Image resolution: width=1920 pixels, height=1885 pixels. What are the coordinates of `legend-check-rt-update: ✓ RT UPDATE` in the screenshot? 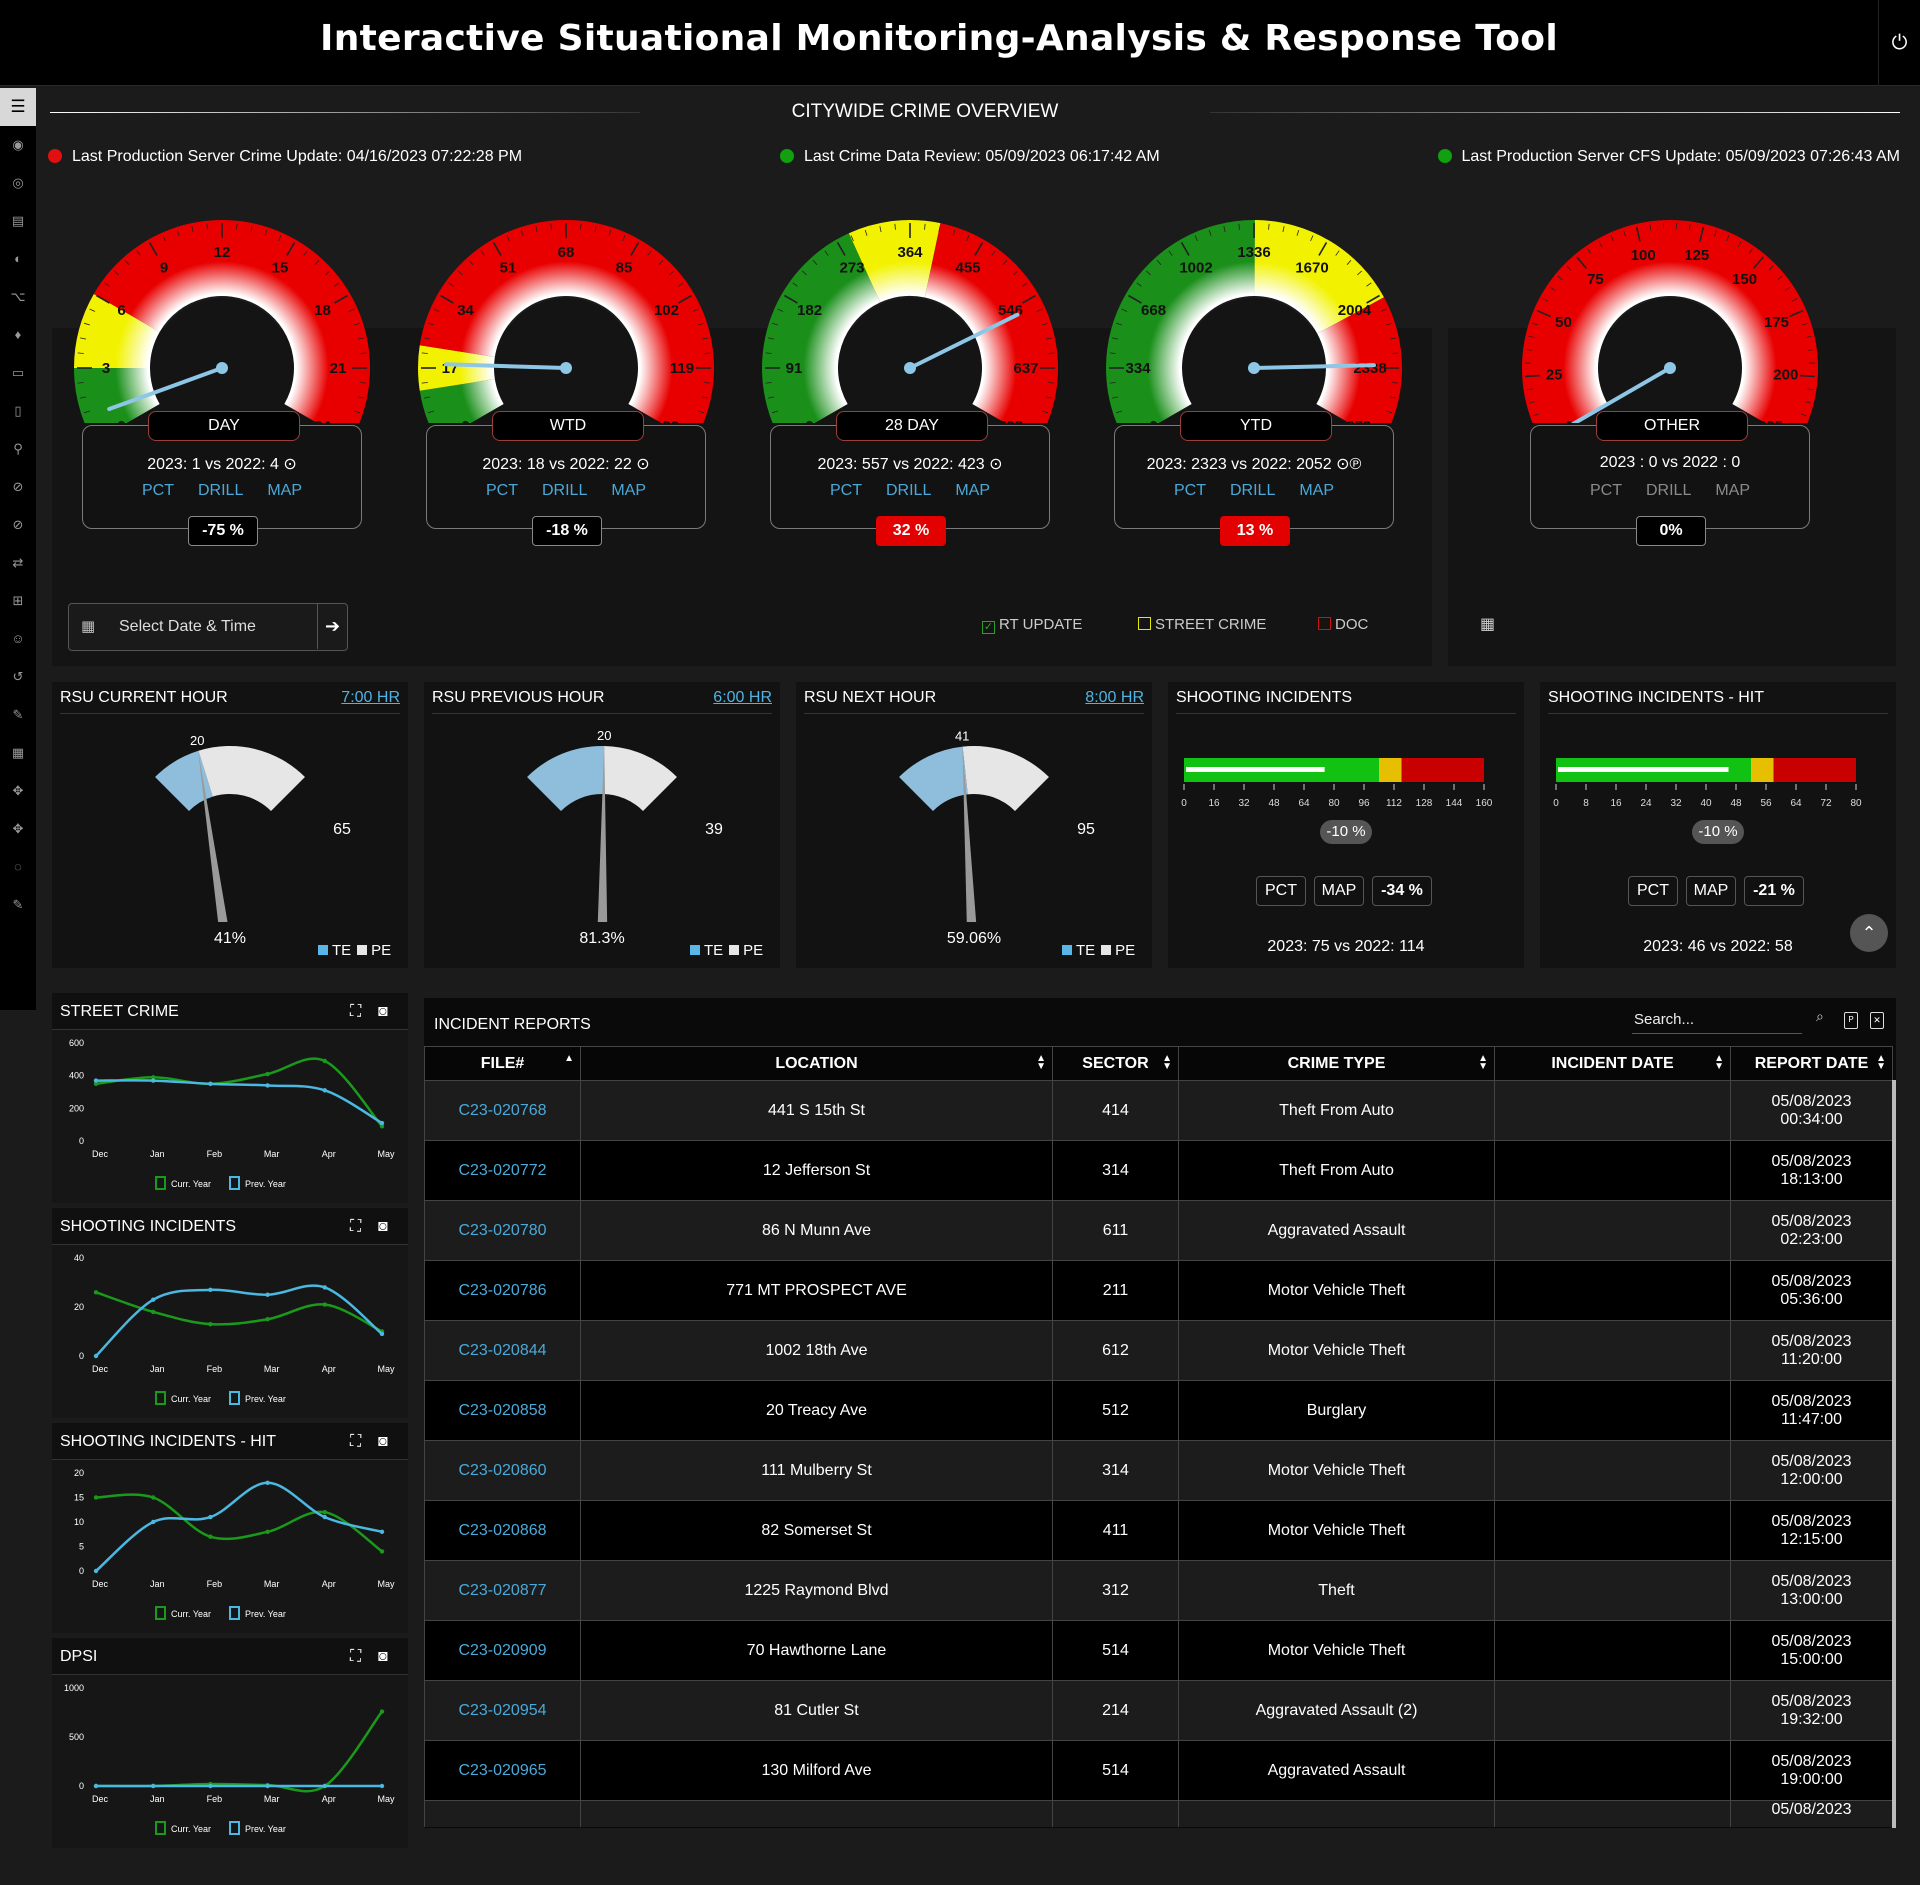 It's located at (1032, 625).